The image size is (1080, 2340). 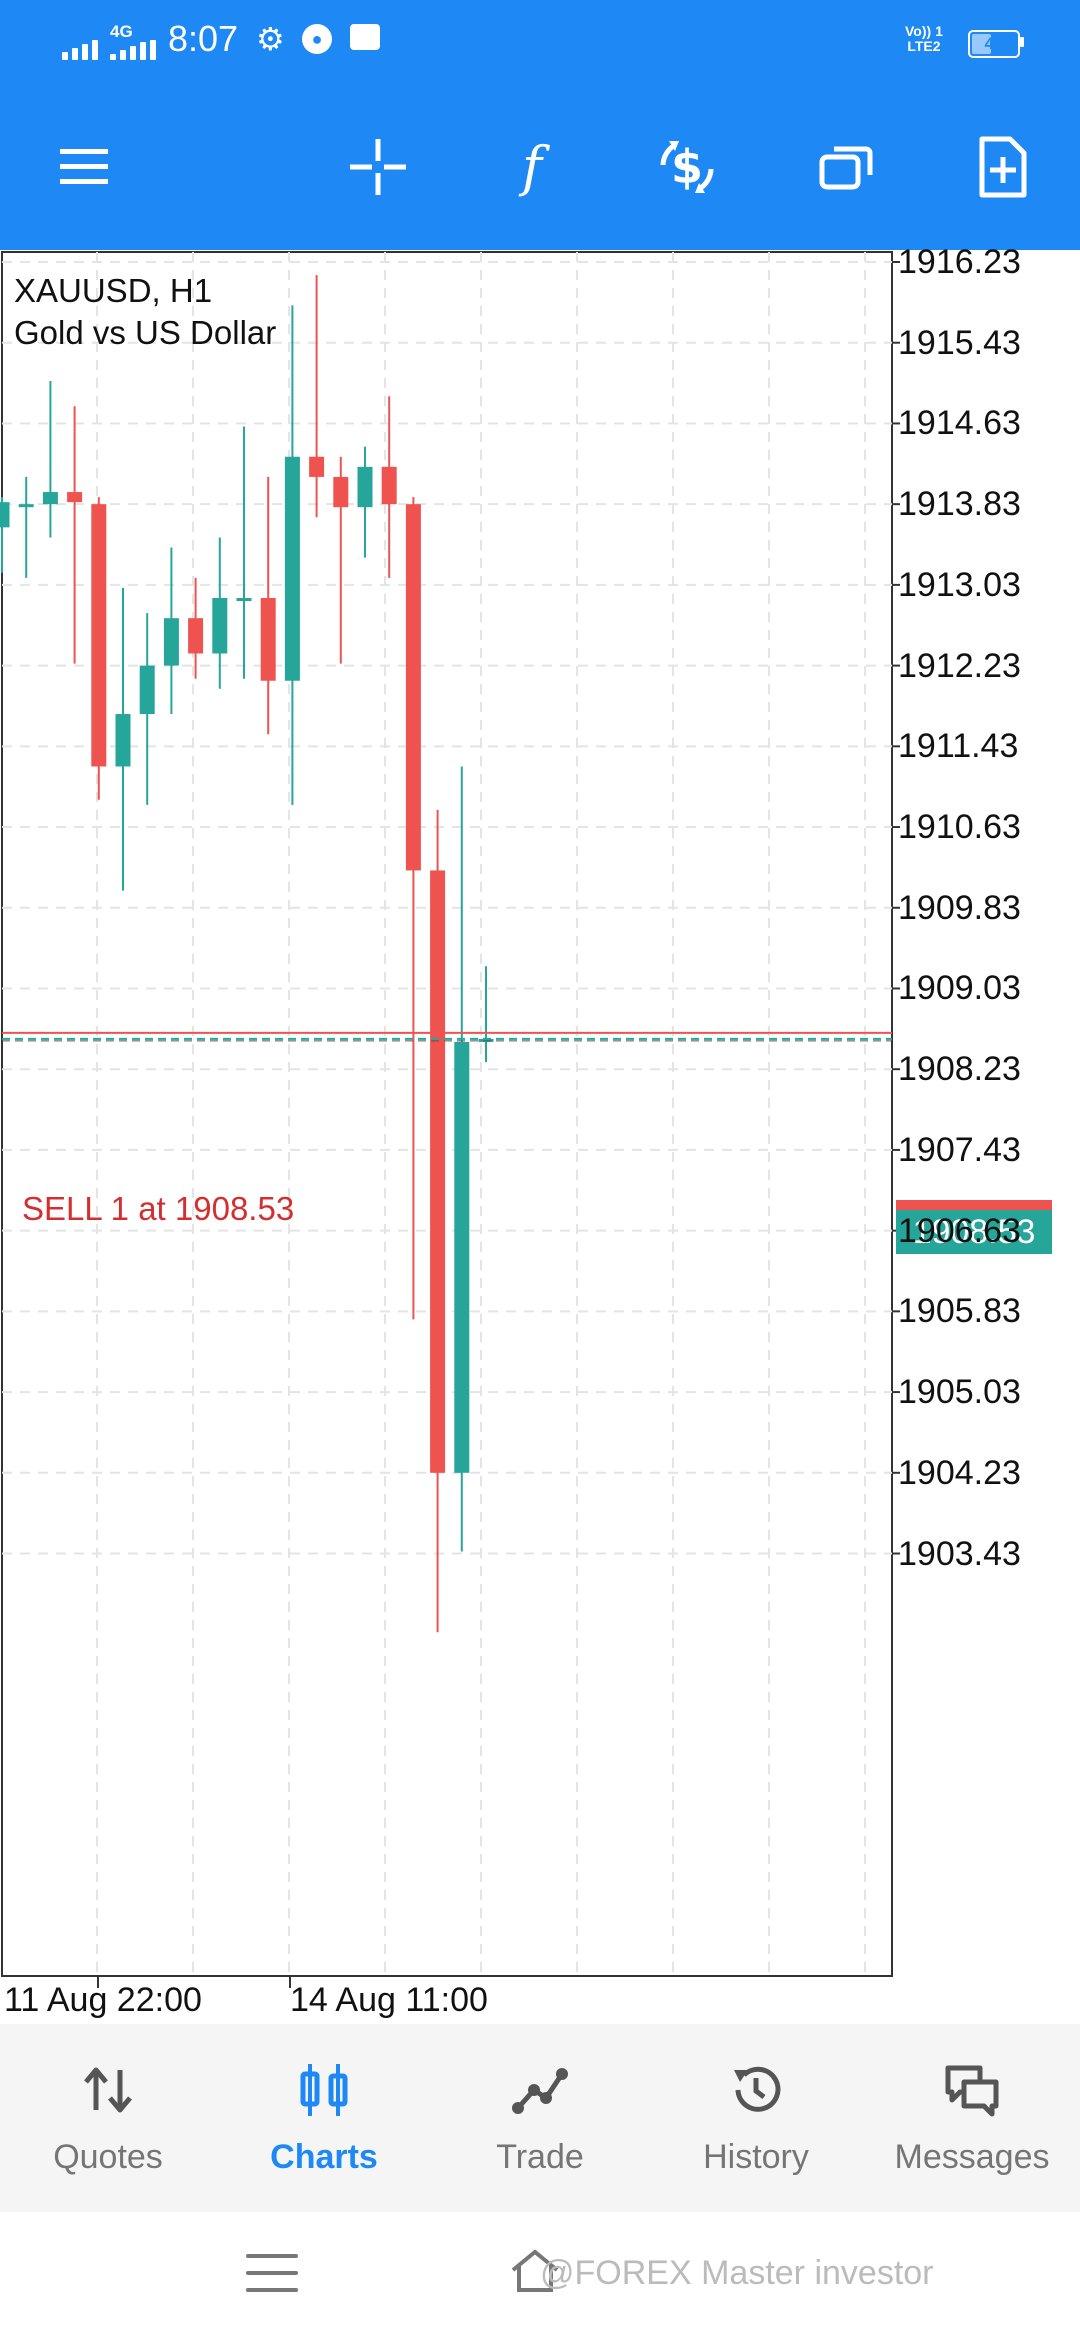 I want to click on new-order-icon, so click(x=1003, y=167).